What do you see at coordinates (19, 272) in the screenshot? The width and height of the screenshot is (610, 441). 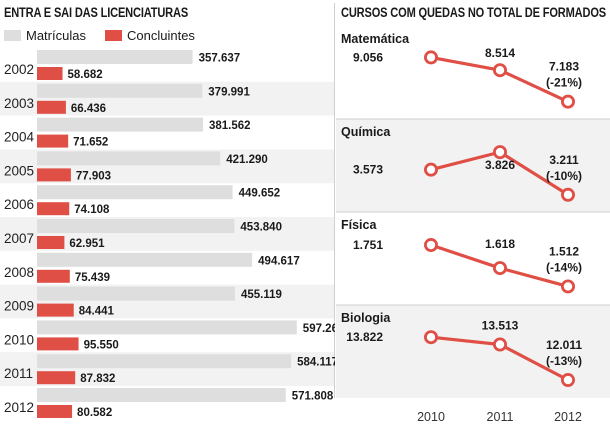 I see `year-label-2008: 2008` at bounding box center [19, 272].